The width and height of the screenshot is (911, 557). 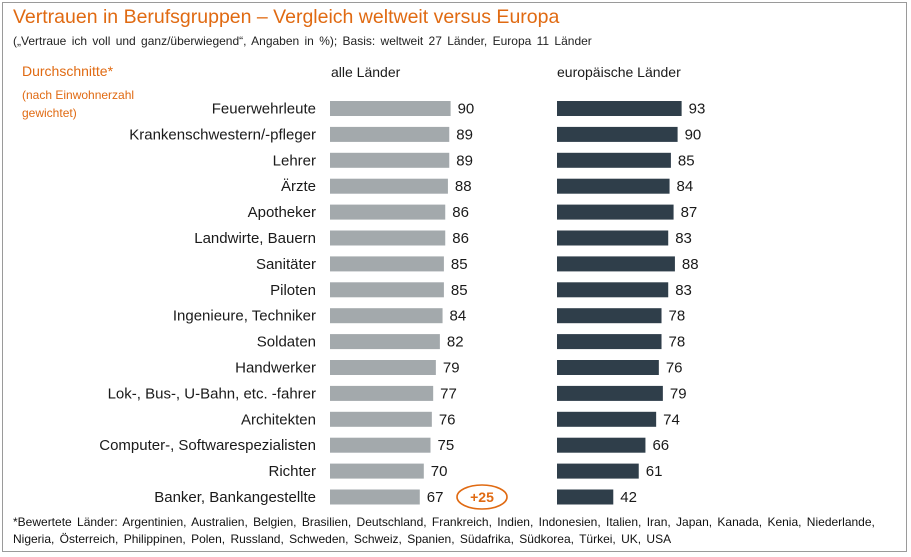 What do you see at coordinates (448, 393) in the screenshot?
I see `value-label-all-countries: 77` at bounding box center [448, 393].